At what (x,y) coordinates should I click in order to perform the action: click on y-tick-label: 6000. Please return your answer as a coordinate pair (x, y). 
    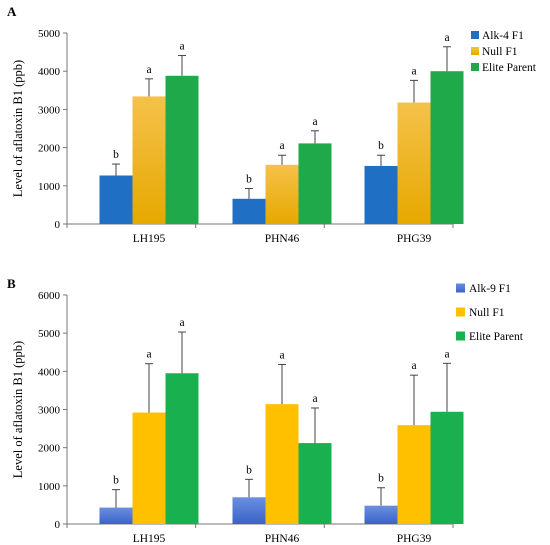
    Looking at the image, I should click on (49, 296).